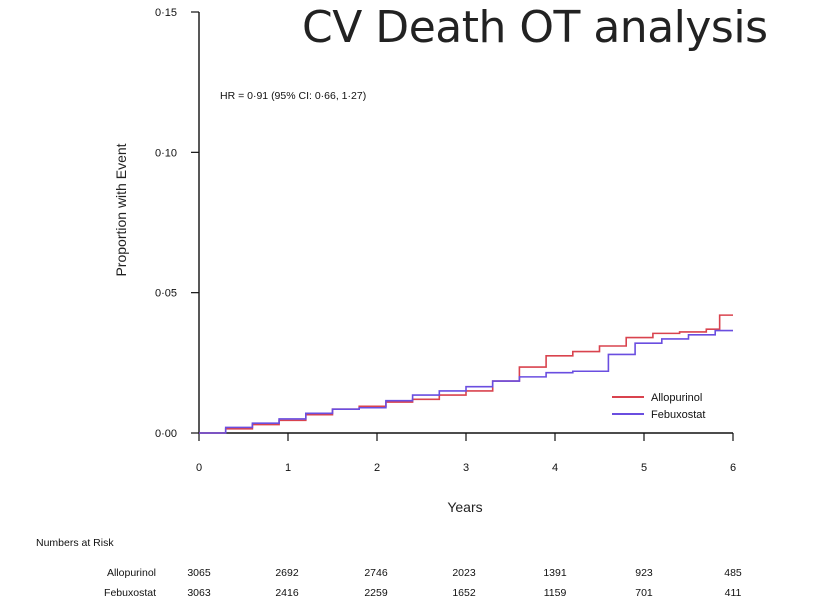  Describe the element at coordinates (288, 468) in the screenshot. I see `x-tick-label: 1` at that location.